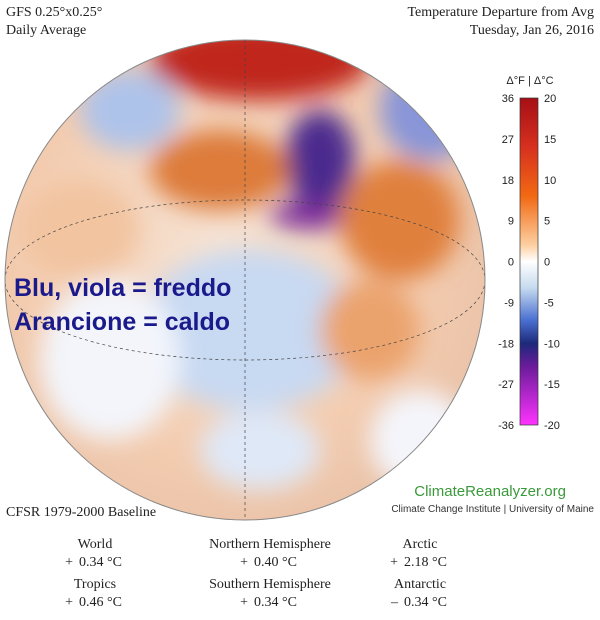  I want to click on colorbar-title: Δ°F | Δ°C, so click(529, 81).